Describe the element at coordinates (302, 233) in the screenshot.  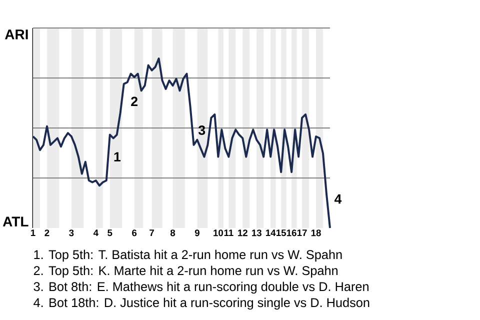
I see `x-tick-label: 17` at that location.